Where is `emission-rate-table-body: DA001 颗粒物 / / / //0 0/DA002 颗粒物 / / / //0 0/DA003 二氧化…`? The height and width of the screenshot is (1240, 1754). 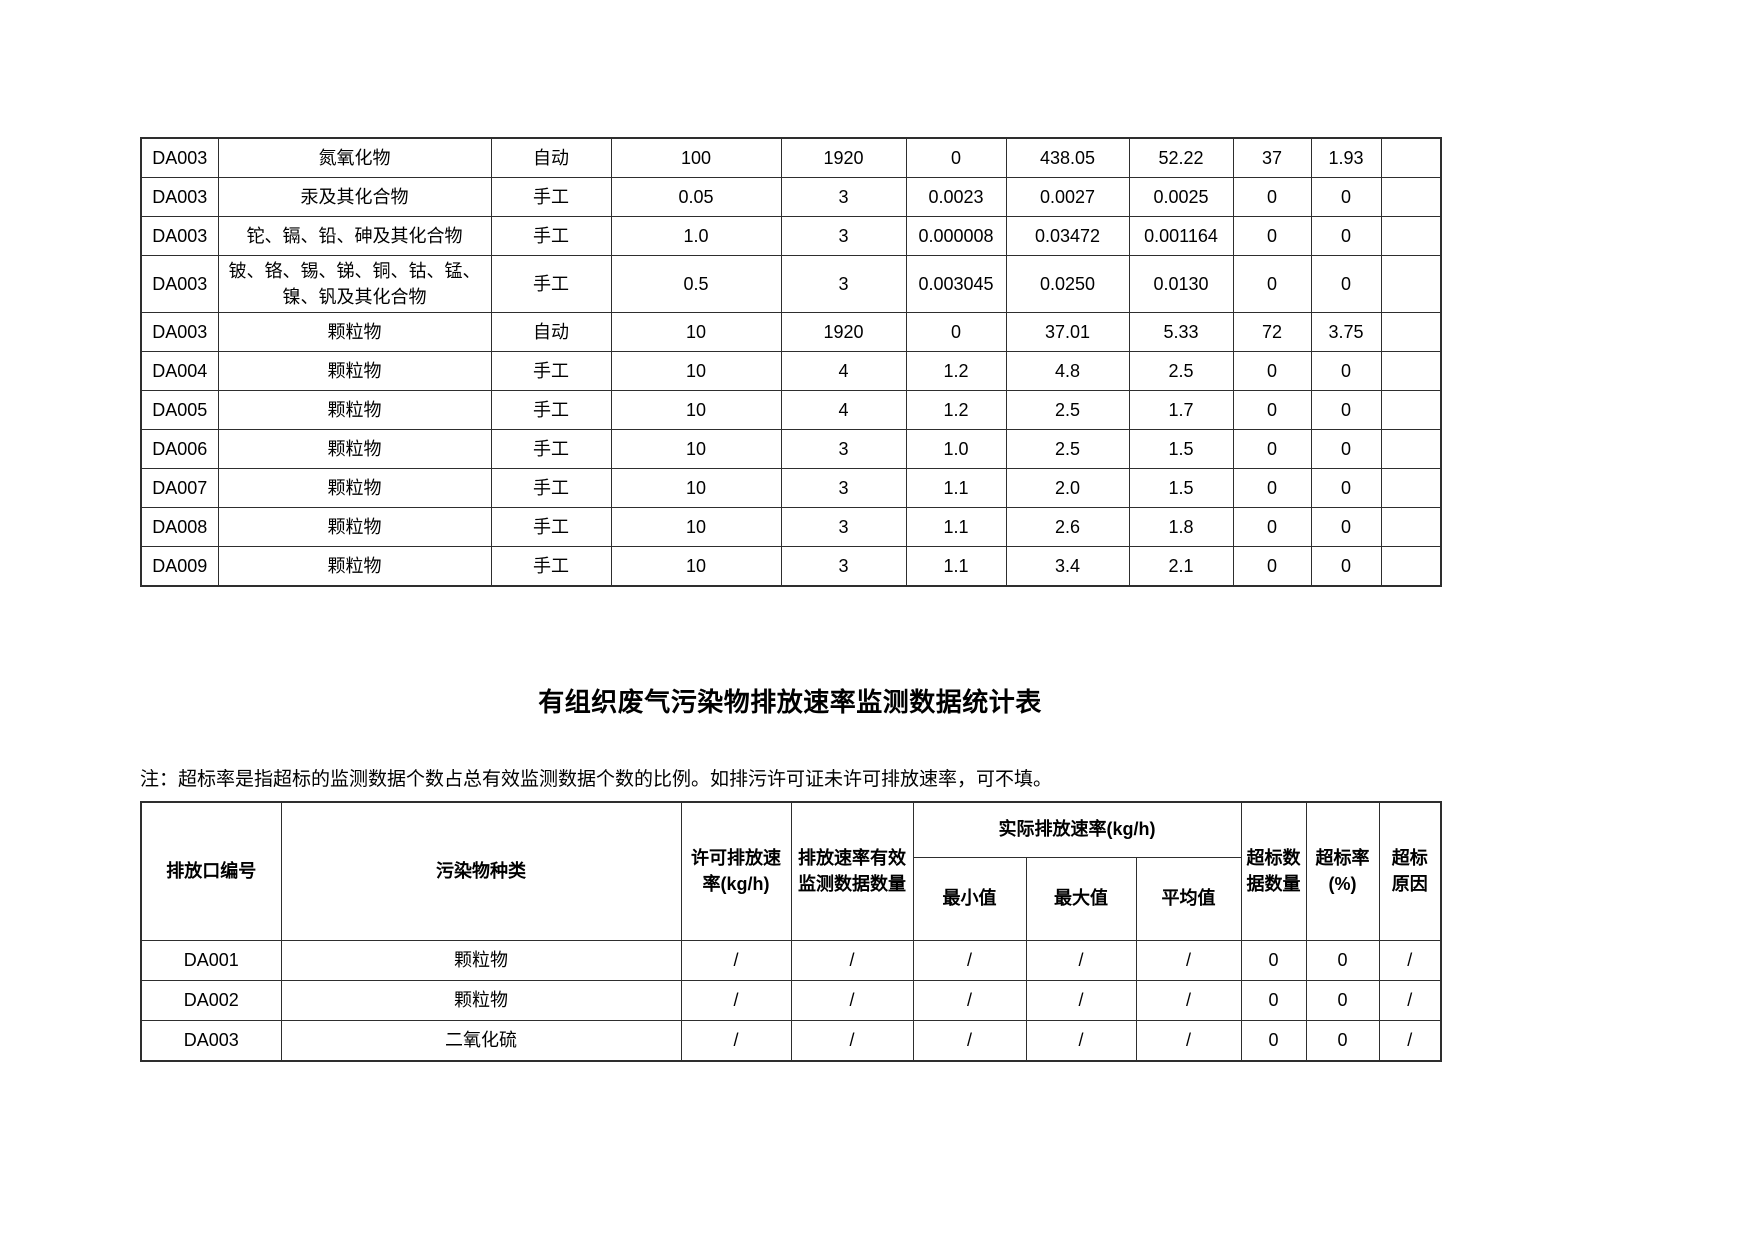 emission-rate-table-body: DA001 颗粒物 / / / //0 0/DA002 颗粒物 / / / //0 0/DA003 二氧化… is located at coordinates (791, 1001).